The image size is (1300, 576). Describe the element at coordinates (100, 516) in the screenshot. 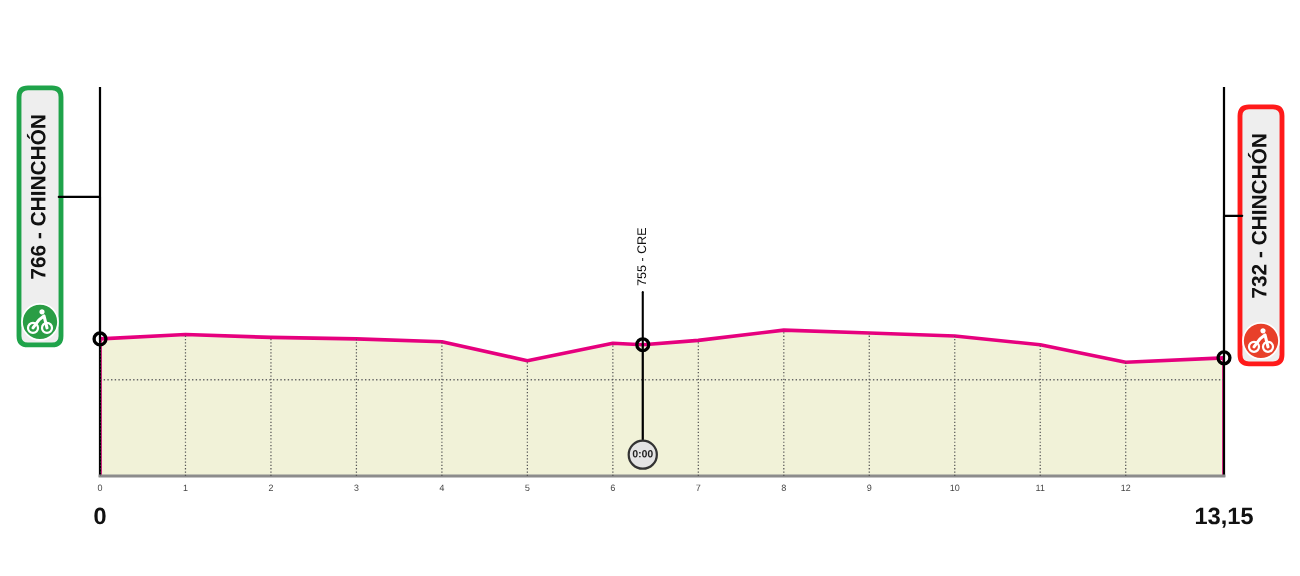

I see `text: 0` at that location.